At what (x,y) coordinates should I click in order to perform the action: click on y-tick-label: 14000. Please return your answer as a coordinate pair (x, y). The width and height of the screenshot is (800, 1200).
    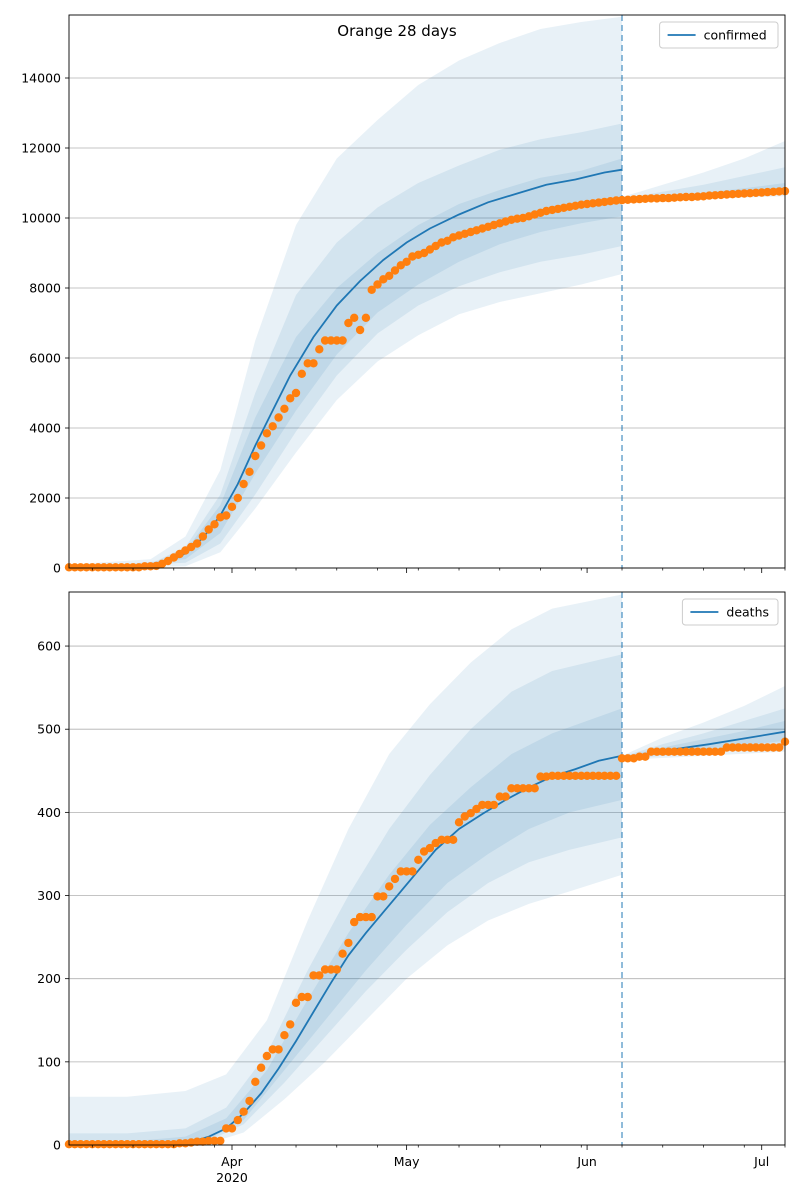
    Looking at the image, I should click on (41, 78).